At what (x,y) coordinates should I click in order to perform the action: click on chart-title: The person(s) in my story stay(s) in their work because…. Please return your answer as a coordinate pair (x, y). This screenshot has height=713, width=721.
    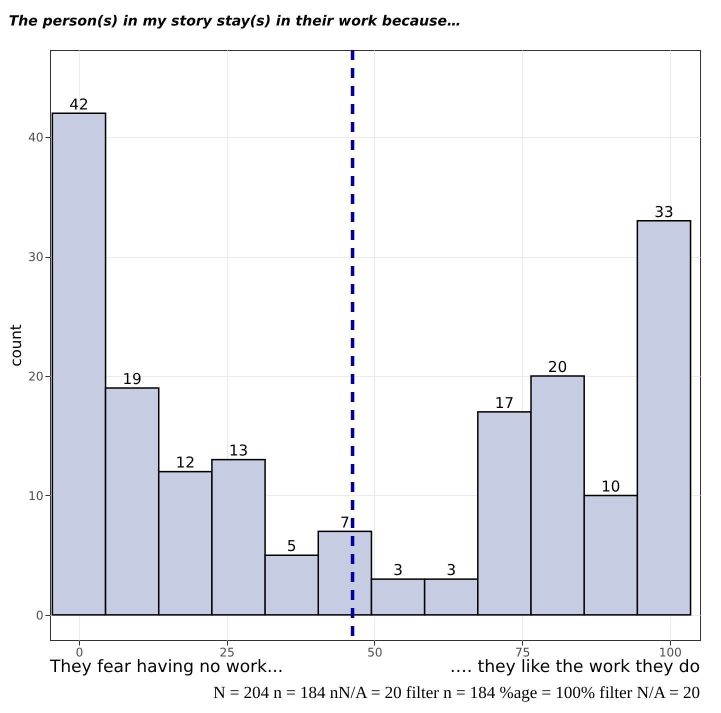
    Looking at the image, I should click on (234, 21).